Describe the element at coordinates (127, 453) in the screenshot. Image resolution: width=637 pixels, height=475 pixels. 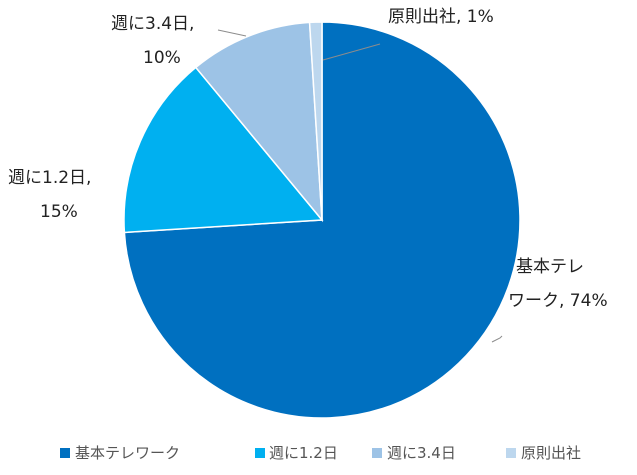
I see `legend-label-kihon: 基本テレワーク` at that location.